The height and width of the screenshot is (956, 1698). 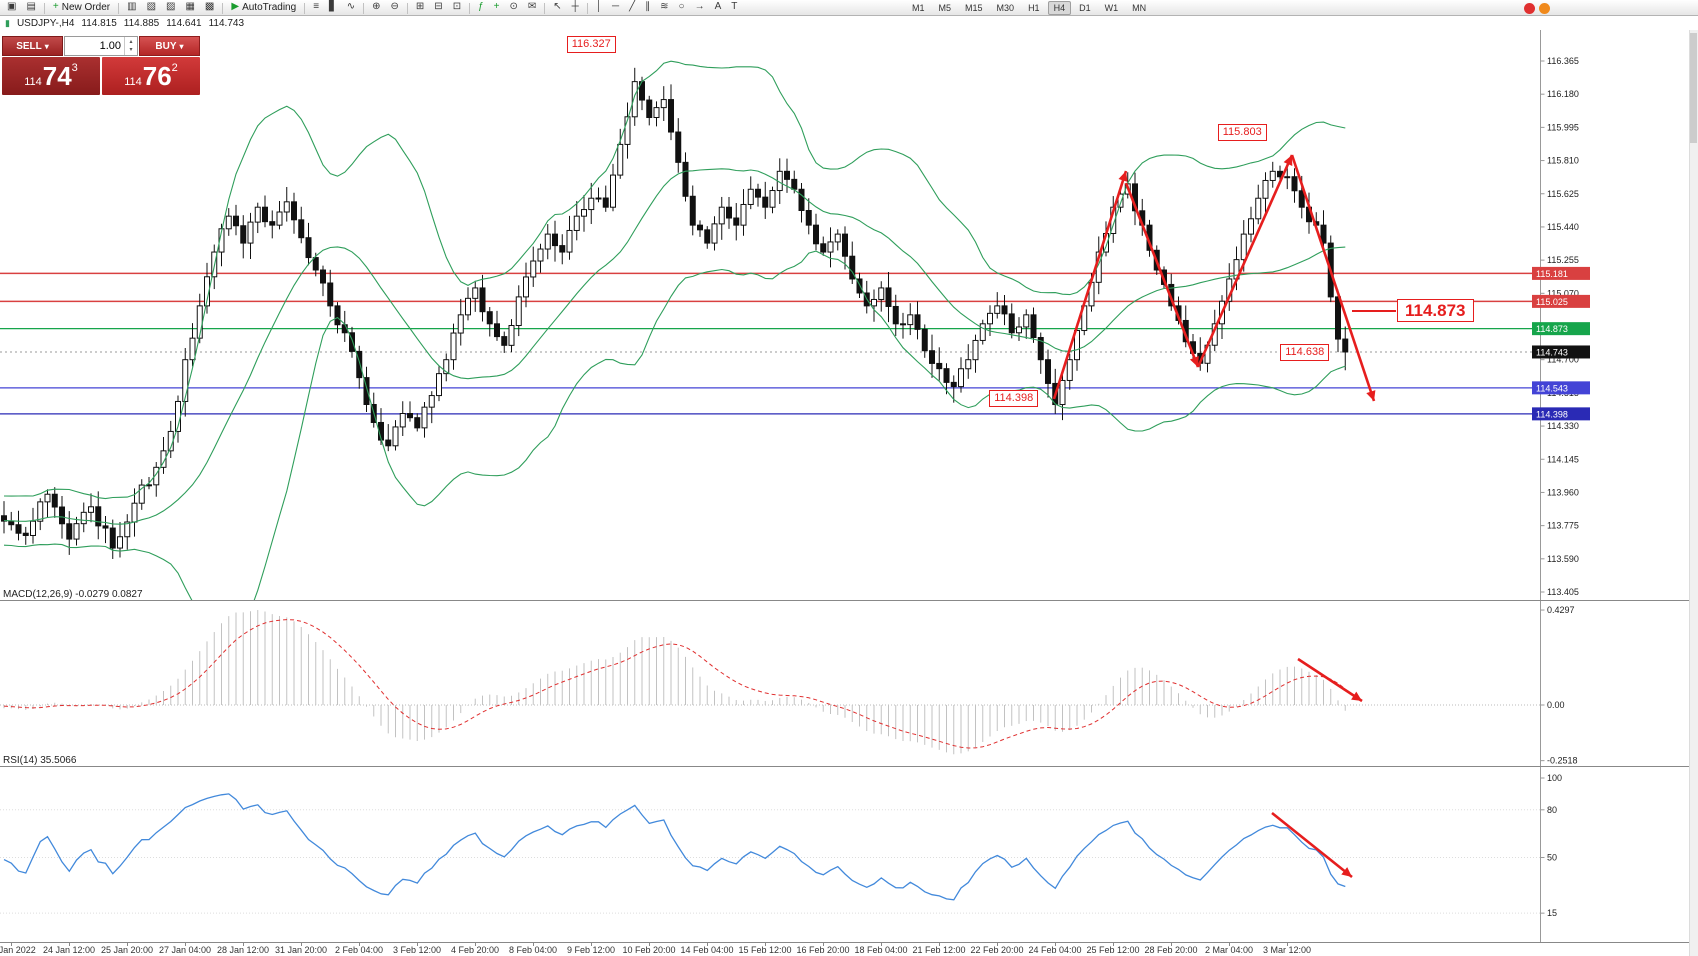 I want to click on indicators-button-icon: ƒ, so click(x=481, y=6).